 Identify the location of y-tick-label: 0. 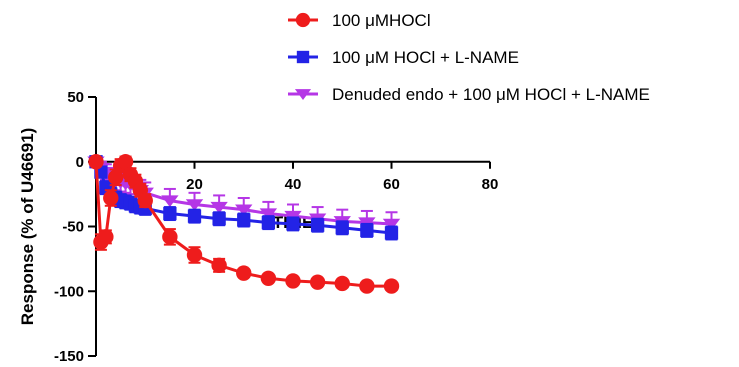
(80, 162).